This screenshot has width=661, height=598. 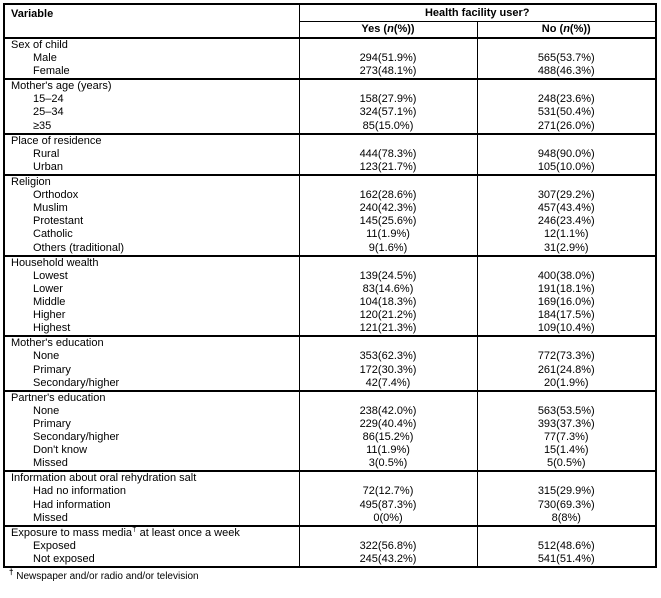 I want to click on data-row: Highest 121(21.3%) 109(10.4%), so click(x=330, y=329).